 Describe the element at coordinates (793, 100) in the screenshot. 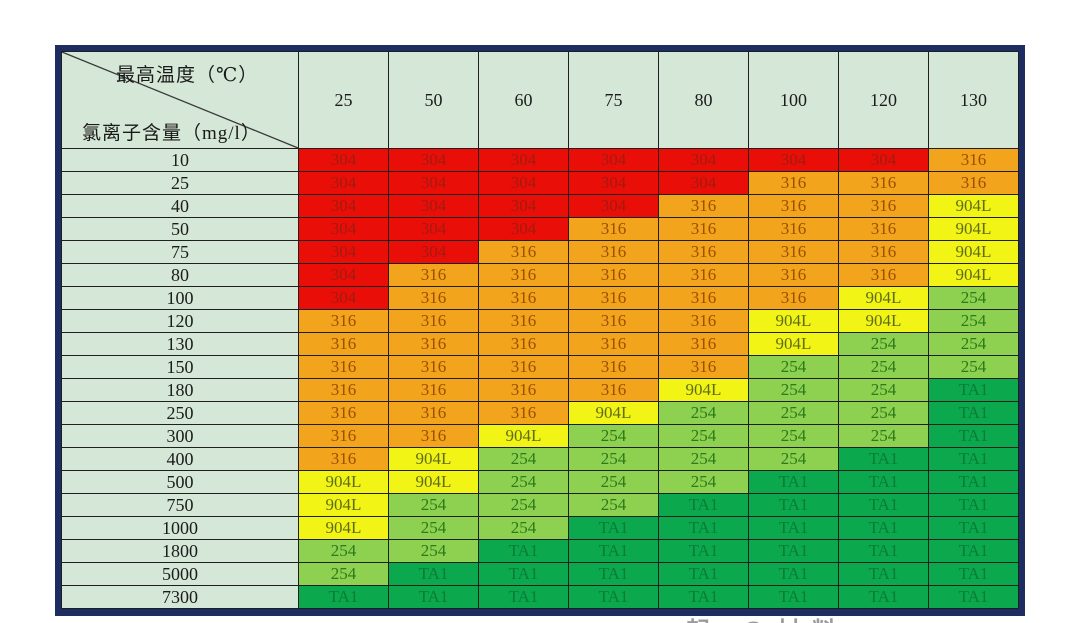

I see `column-header-100: 100` at that location.